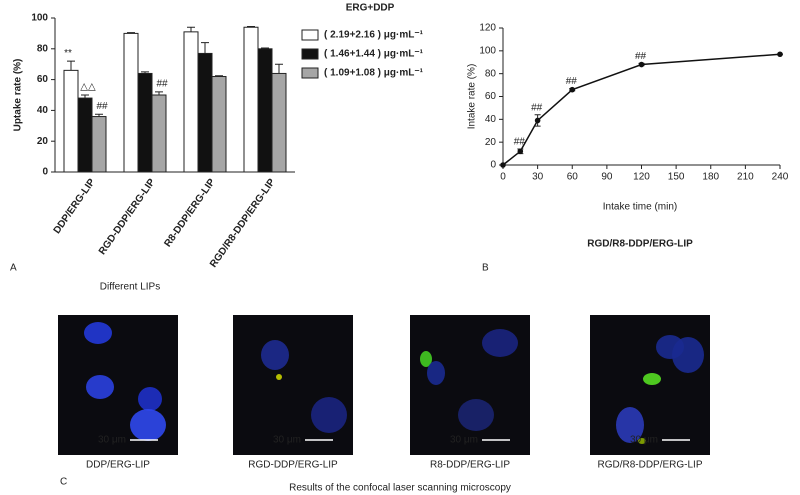 This screenshot has height=495, width=800. Describe the element at coordinates (374, 35) in the screenshot. I see `legend-label: ( 2.19+2.16 ) μg·mL⁻¹` at that location.